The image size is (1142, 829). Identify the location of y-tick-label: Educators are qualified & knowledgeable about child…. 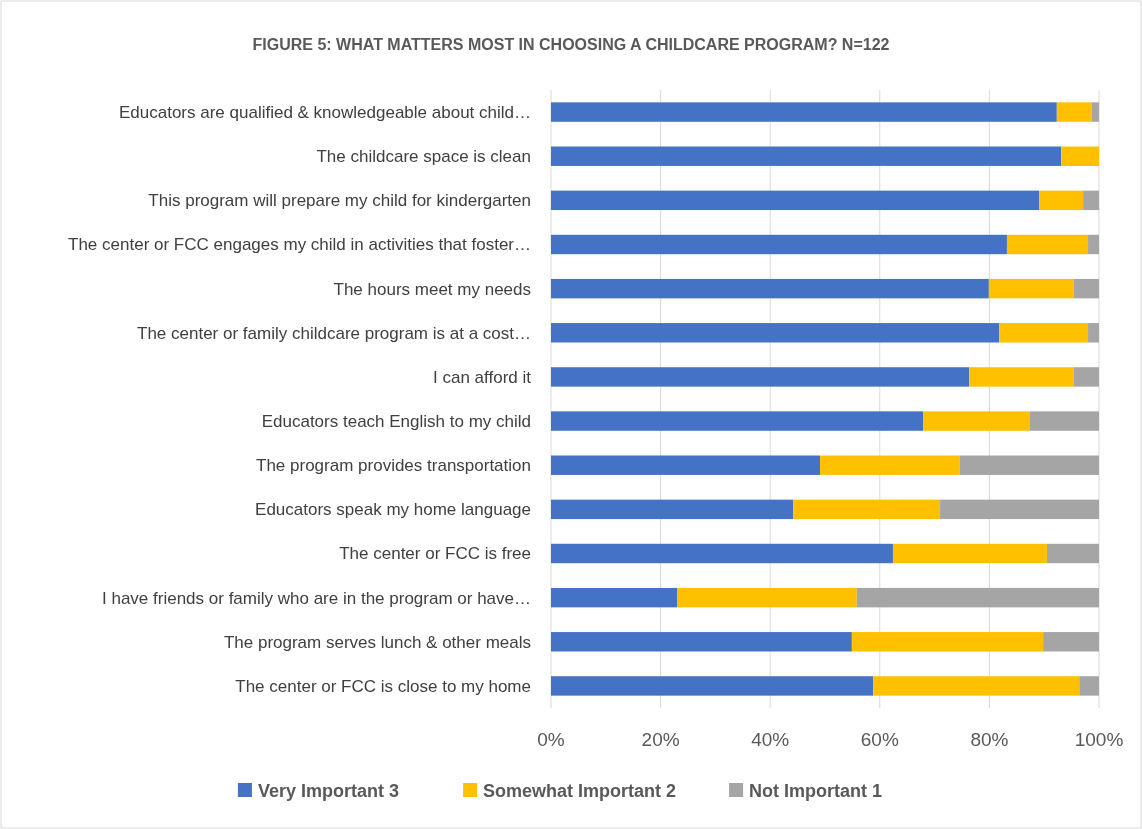
(324, 113).